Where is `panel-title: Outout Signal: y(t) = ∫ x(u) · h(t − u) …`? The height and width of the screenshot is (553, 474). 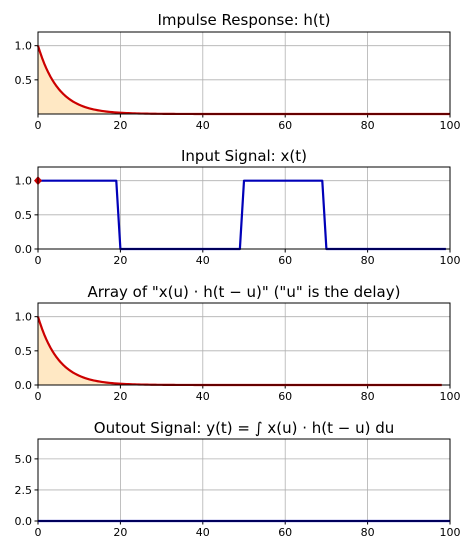 panel-title: Outout Signal: y(t) = ∫ x(u) · h(t − u) … is located at coordinates (244, 428).